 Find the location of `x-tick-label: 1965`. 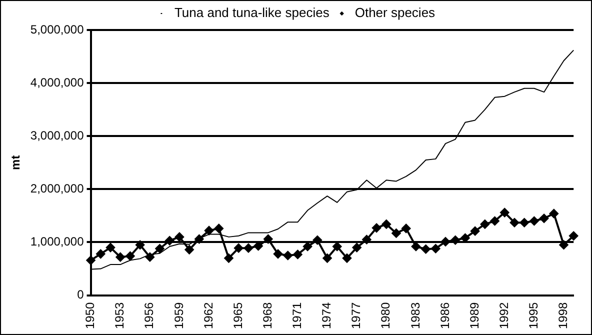

x-tick-label: 1965 is located at coordinates (237, 316).